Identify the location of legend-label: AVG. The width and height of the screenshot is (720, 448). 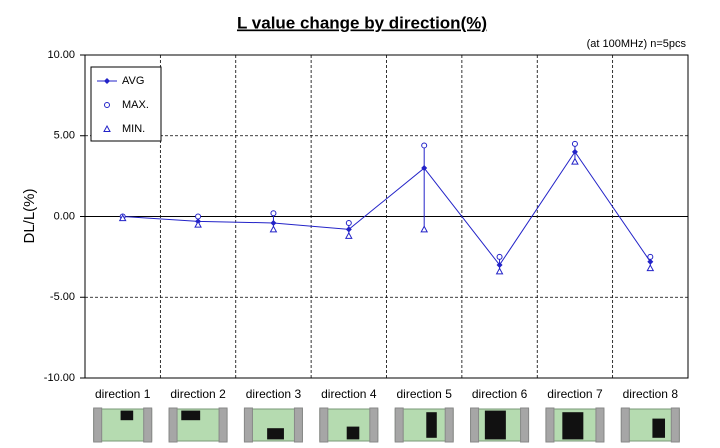
(133, 81).